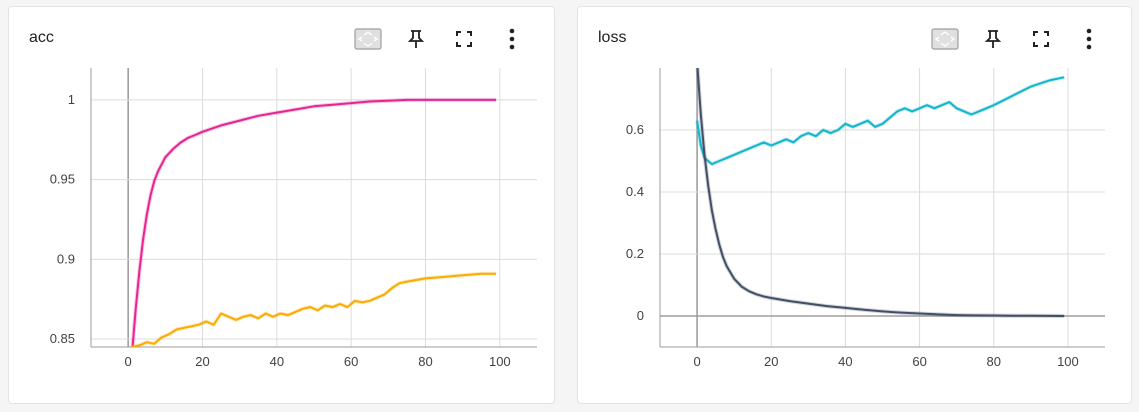 This screenshot has width=1139, height=412. I want to click on chart-title: loss, so click(612, 37).